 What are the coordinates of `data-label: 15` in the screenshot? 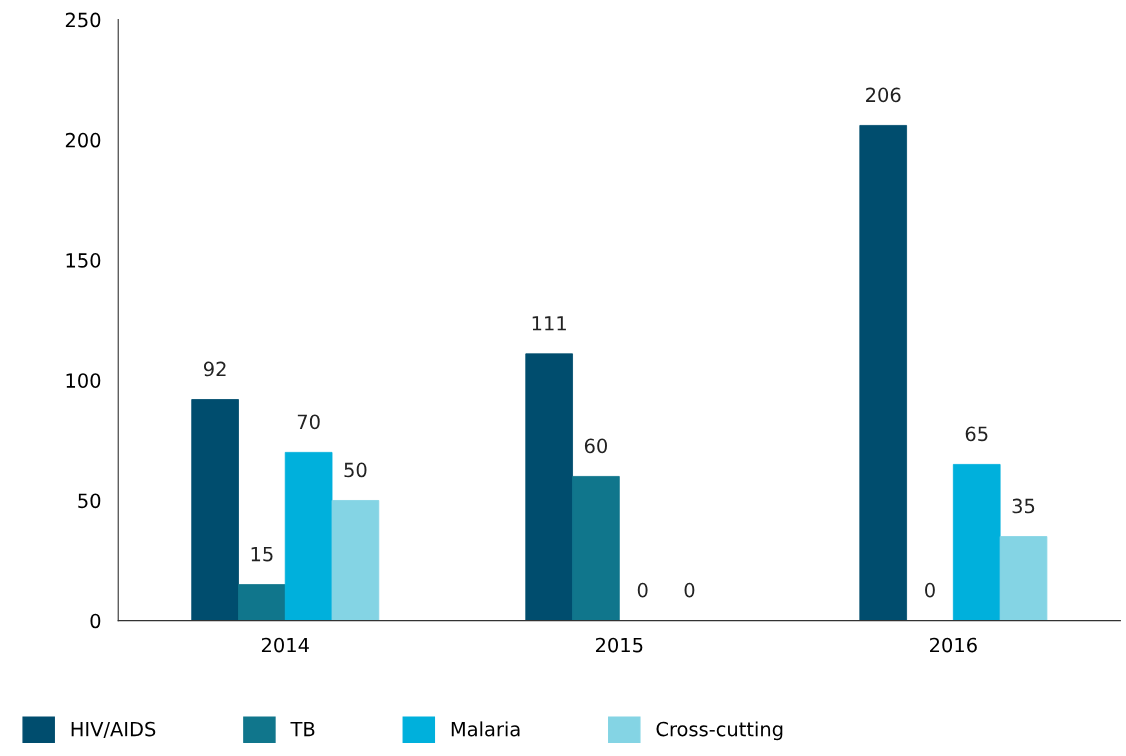 It's located at (262, 554).